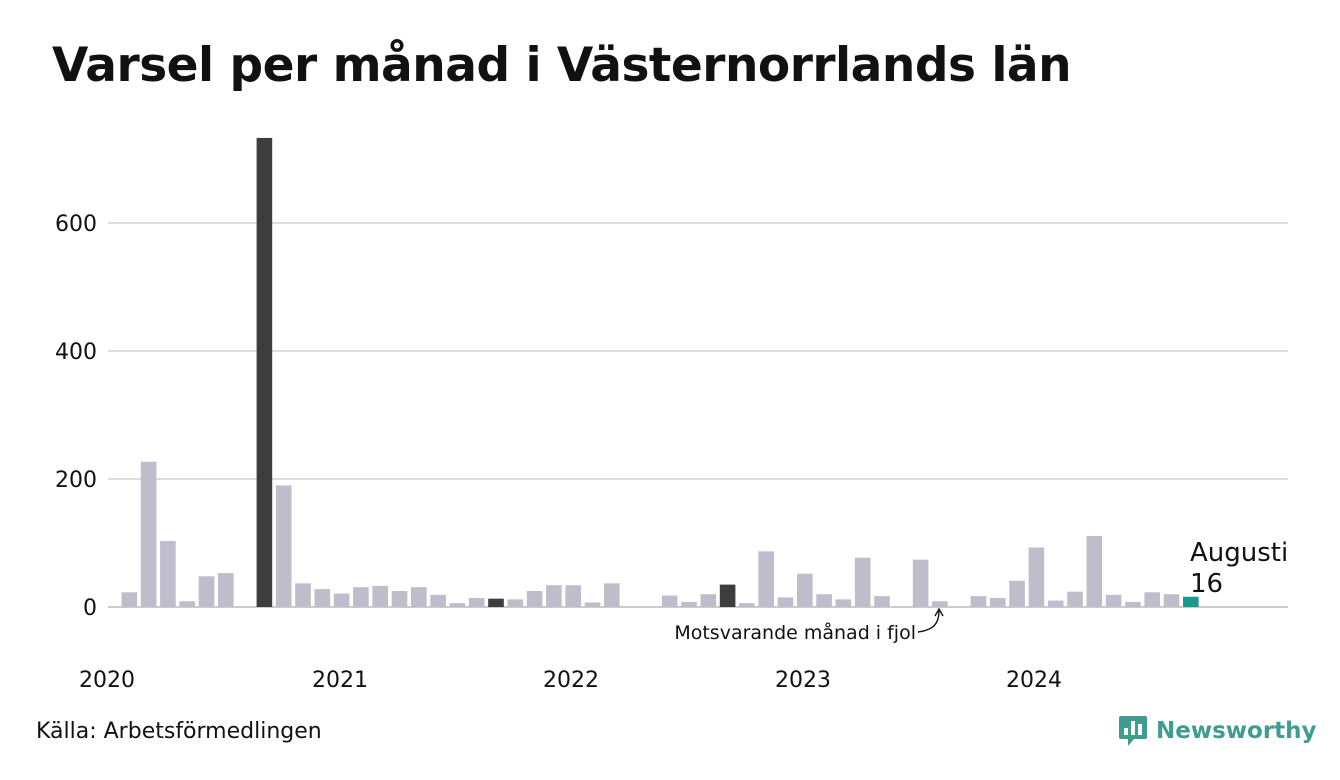 This screenshot has height=780, width=1340. What do you see at coordinates (562, 65) in the screenshot?
I see `chart-title: Varsel per månad i Västernorrlands län` at bounding box center [562, 65].